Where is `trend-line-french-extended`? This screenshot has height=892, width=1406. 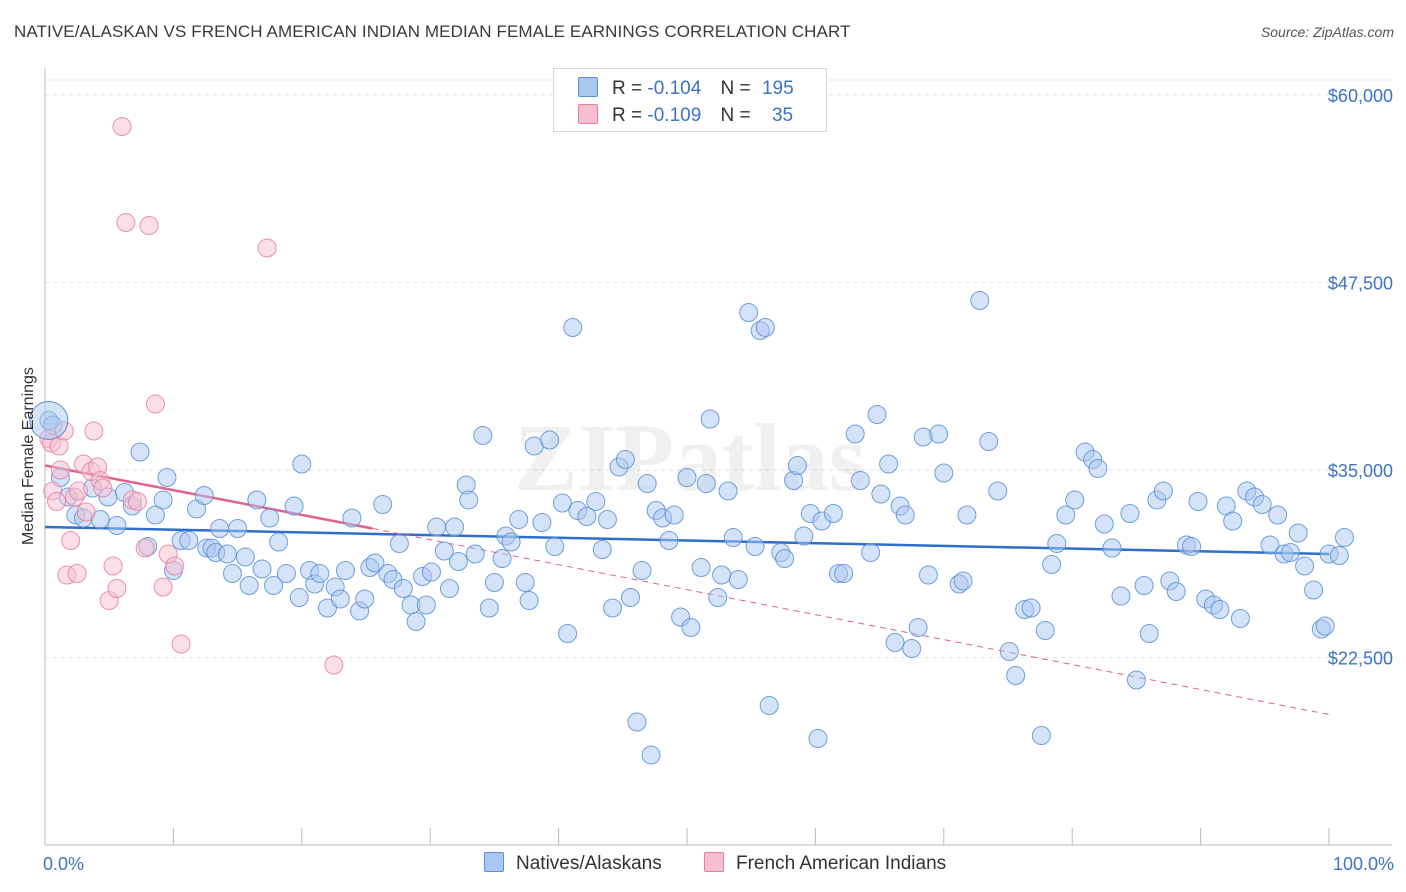 trend-line-french-extended is located at coordinates (851, 621).